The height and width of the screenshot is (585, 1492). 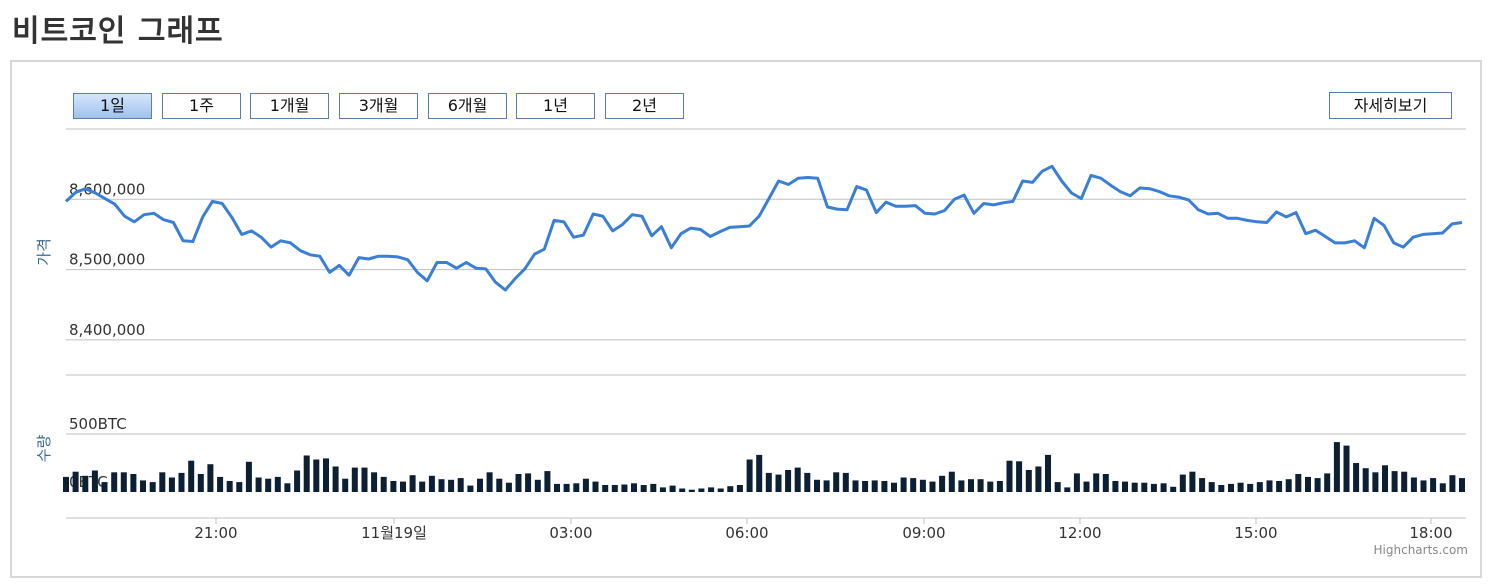 What do you see at coordinates (289, 106) in the screenshot?
I see `range-button-2: 1개월` at bounding box center [289, 106].